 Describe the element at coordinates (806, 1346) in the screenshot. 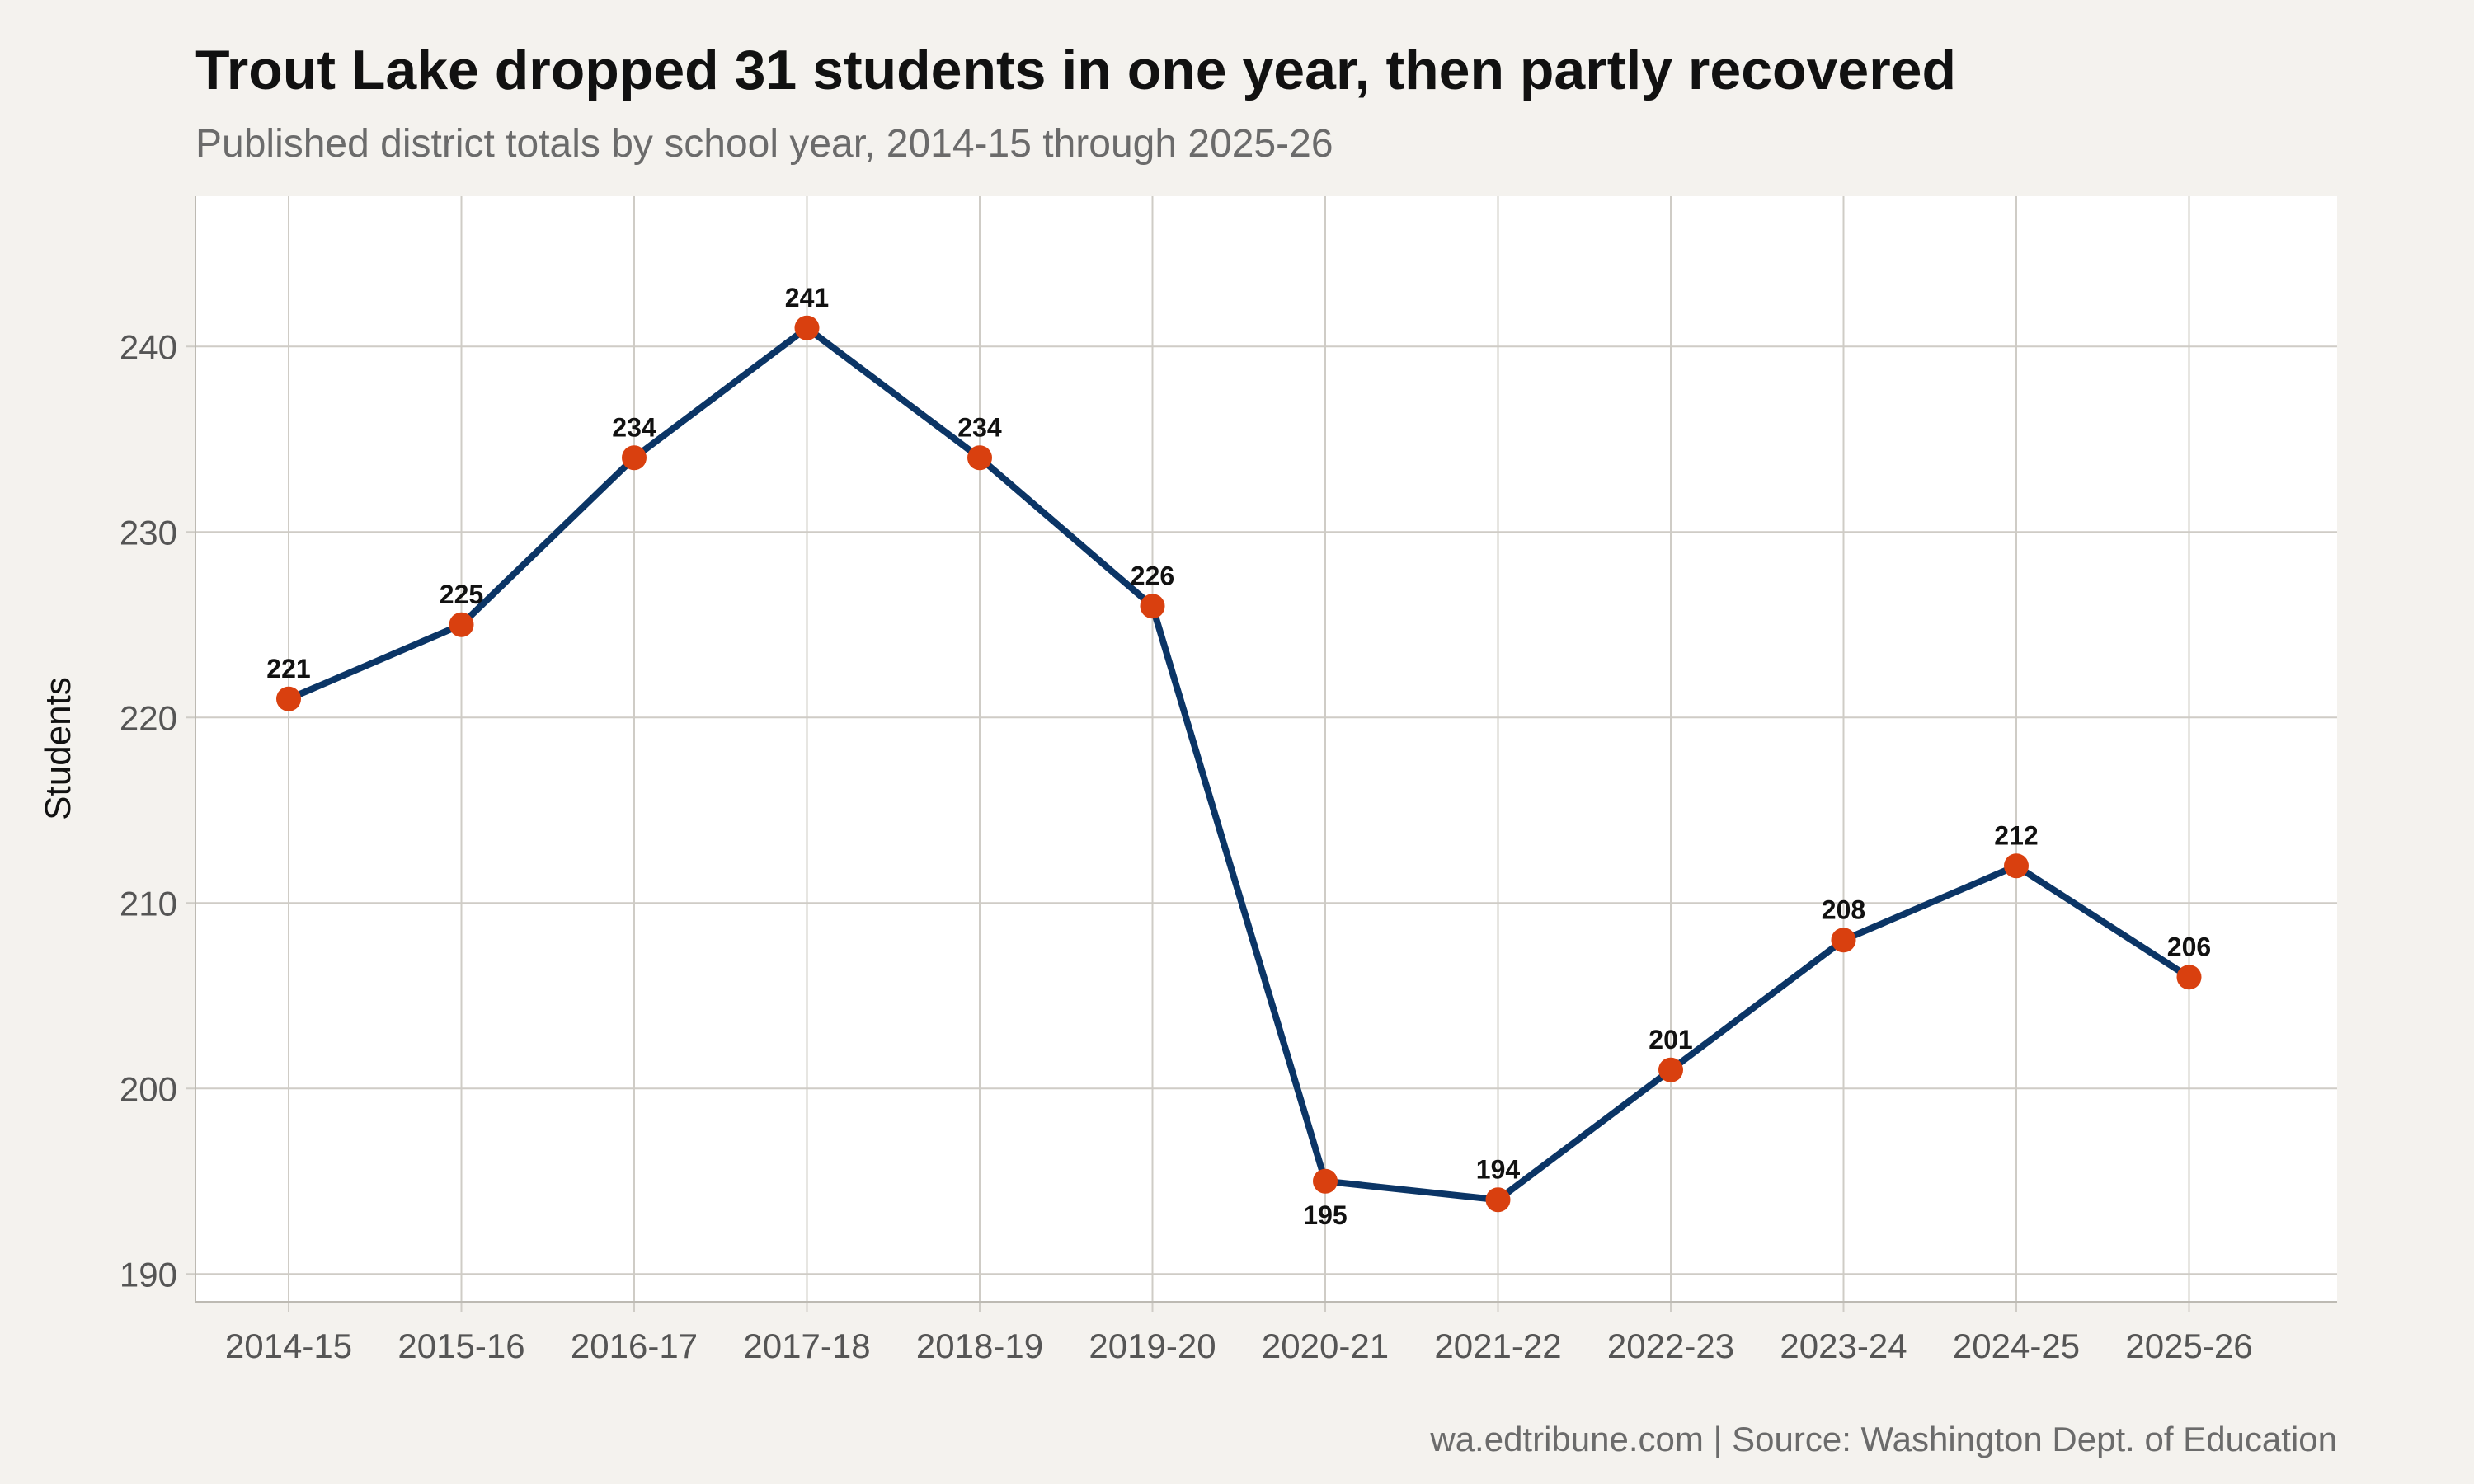

I see `x-tick-label: 2017-18` at that location.